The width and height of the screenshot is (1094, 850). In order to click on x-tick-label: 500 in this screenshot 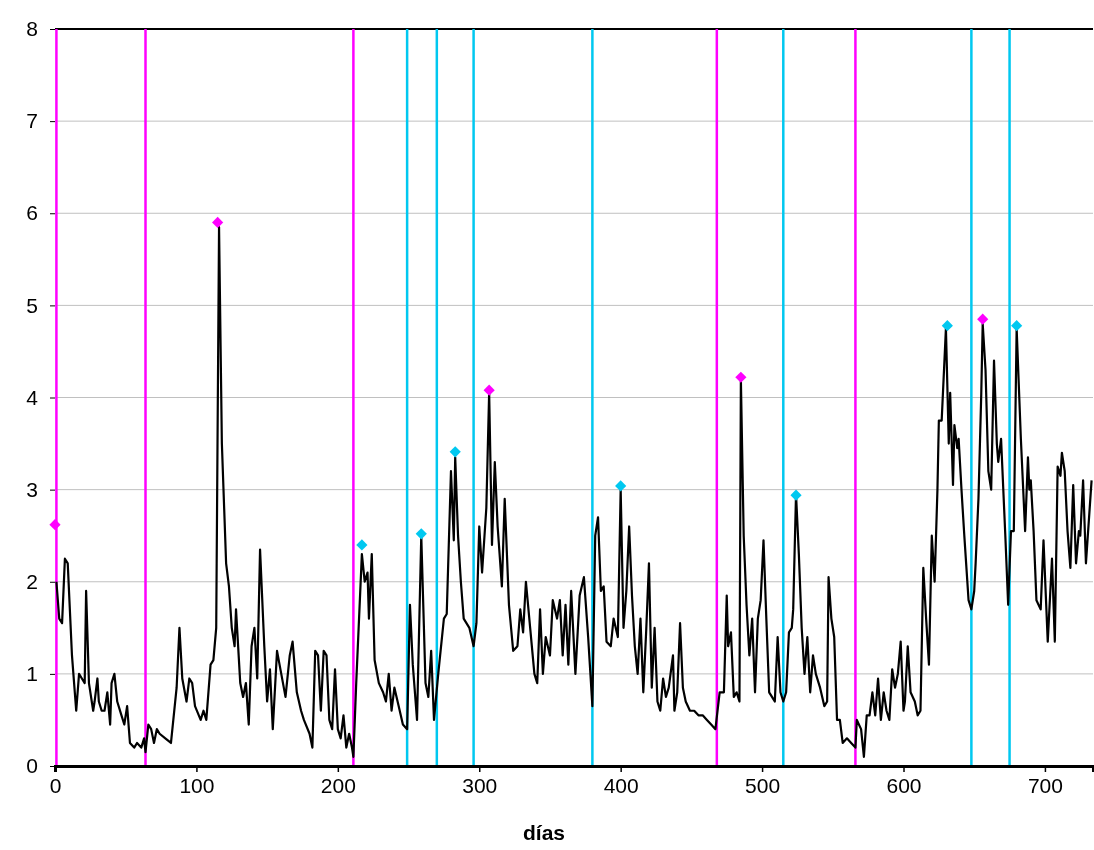, I will do `click(763, 785)`.